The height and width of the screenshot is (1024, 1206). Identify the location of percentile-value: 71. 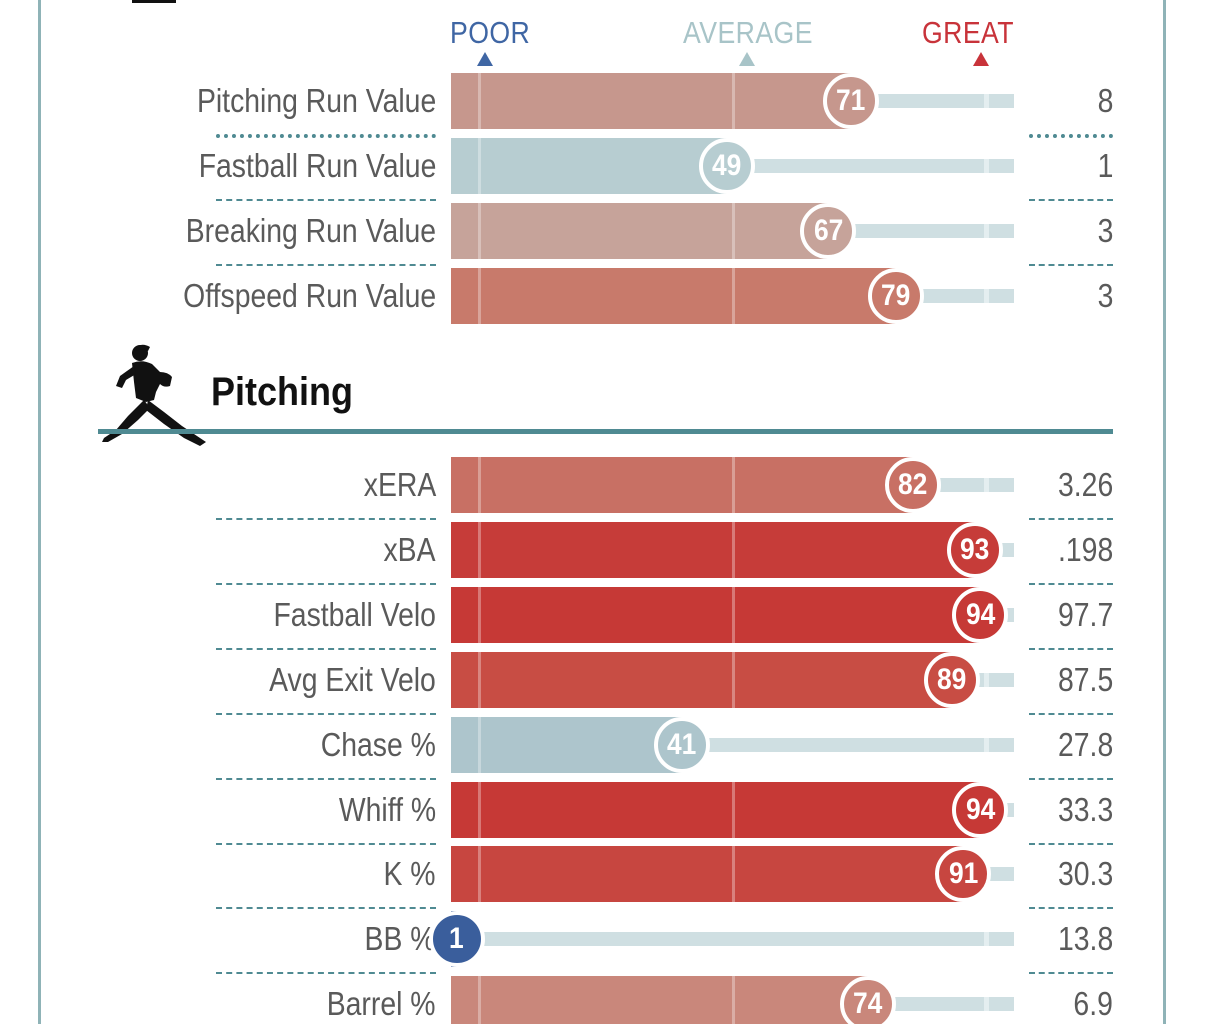
(851, 100).